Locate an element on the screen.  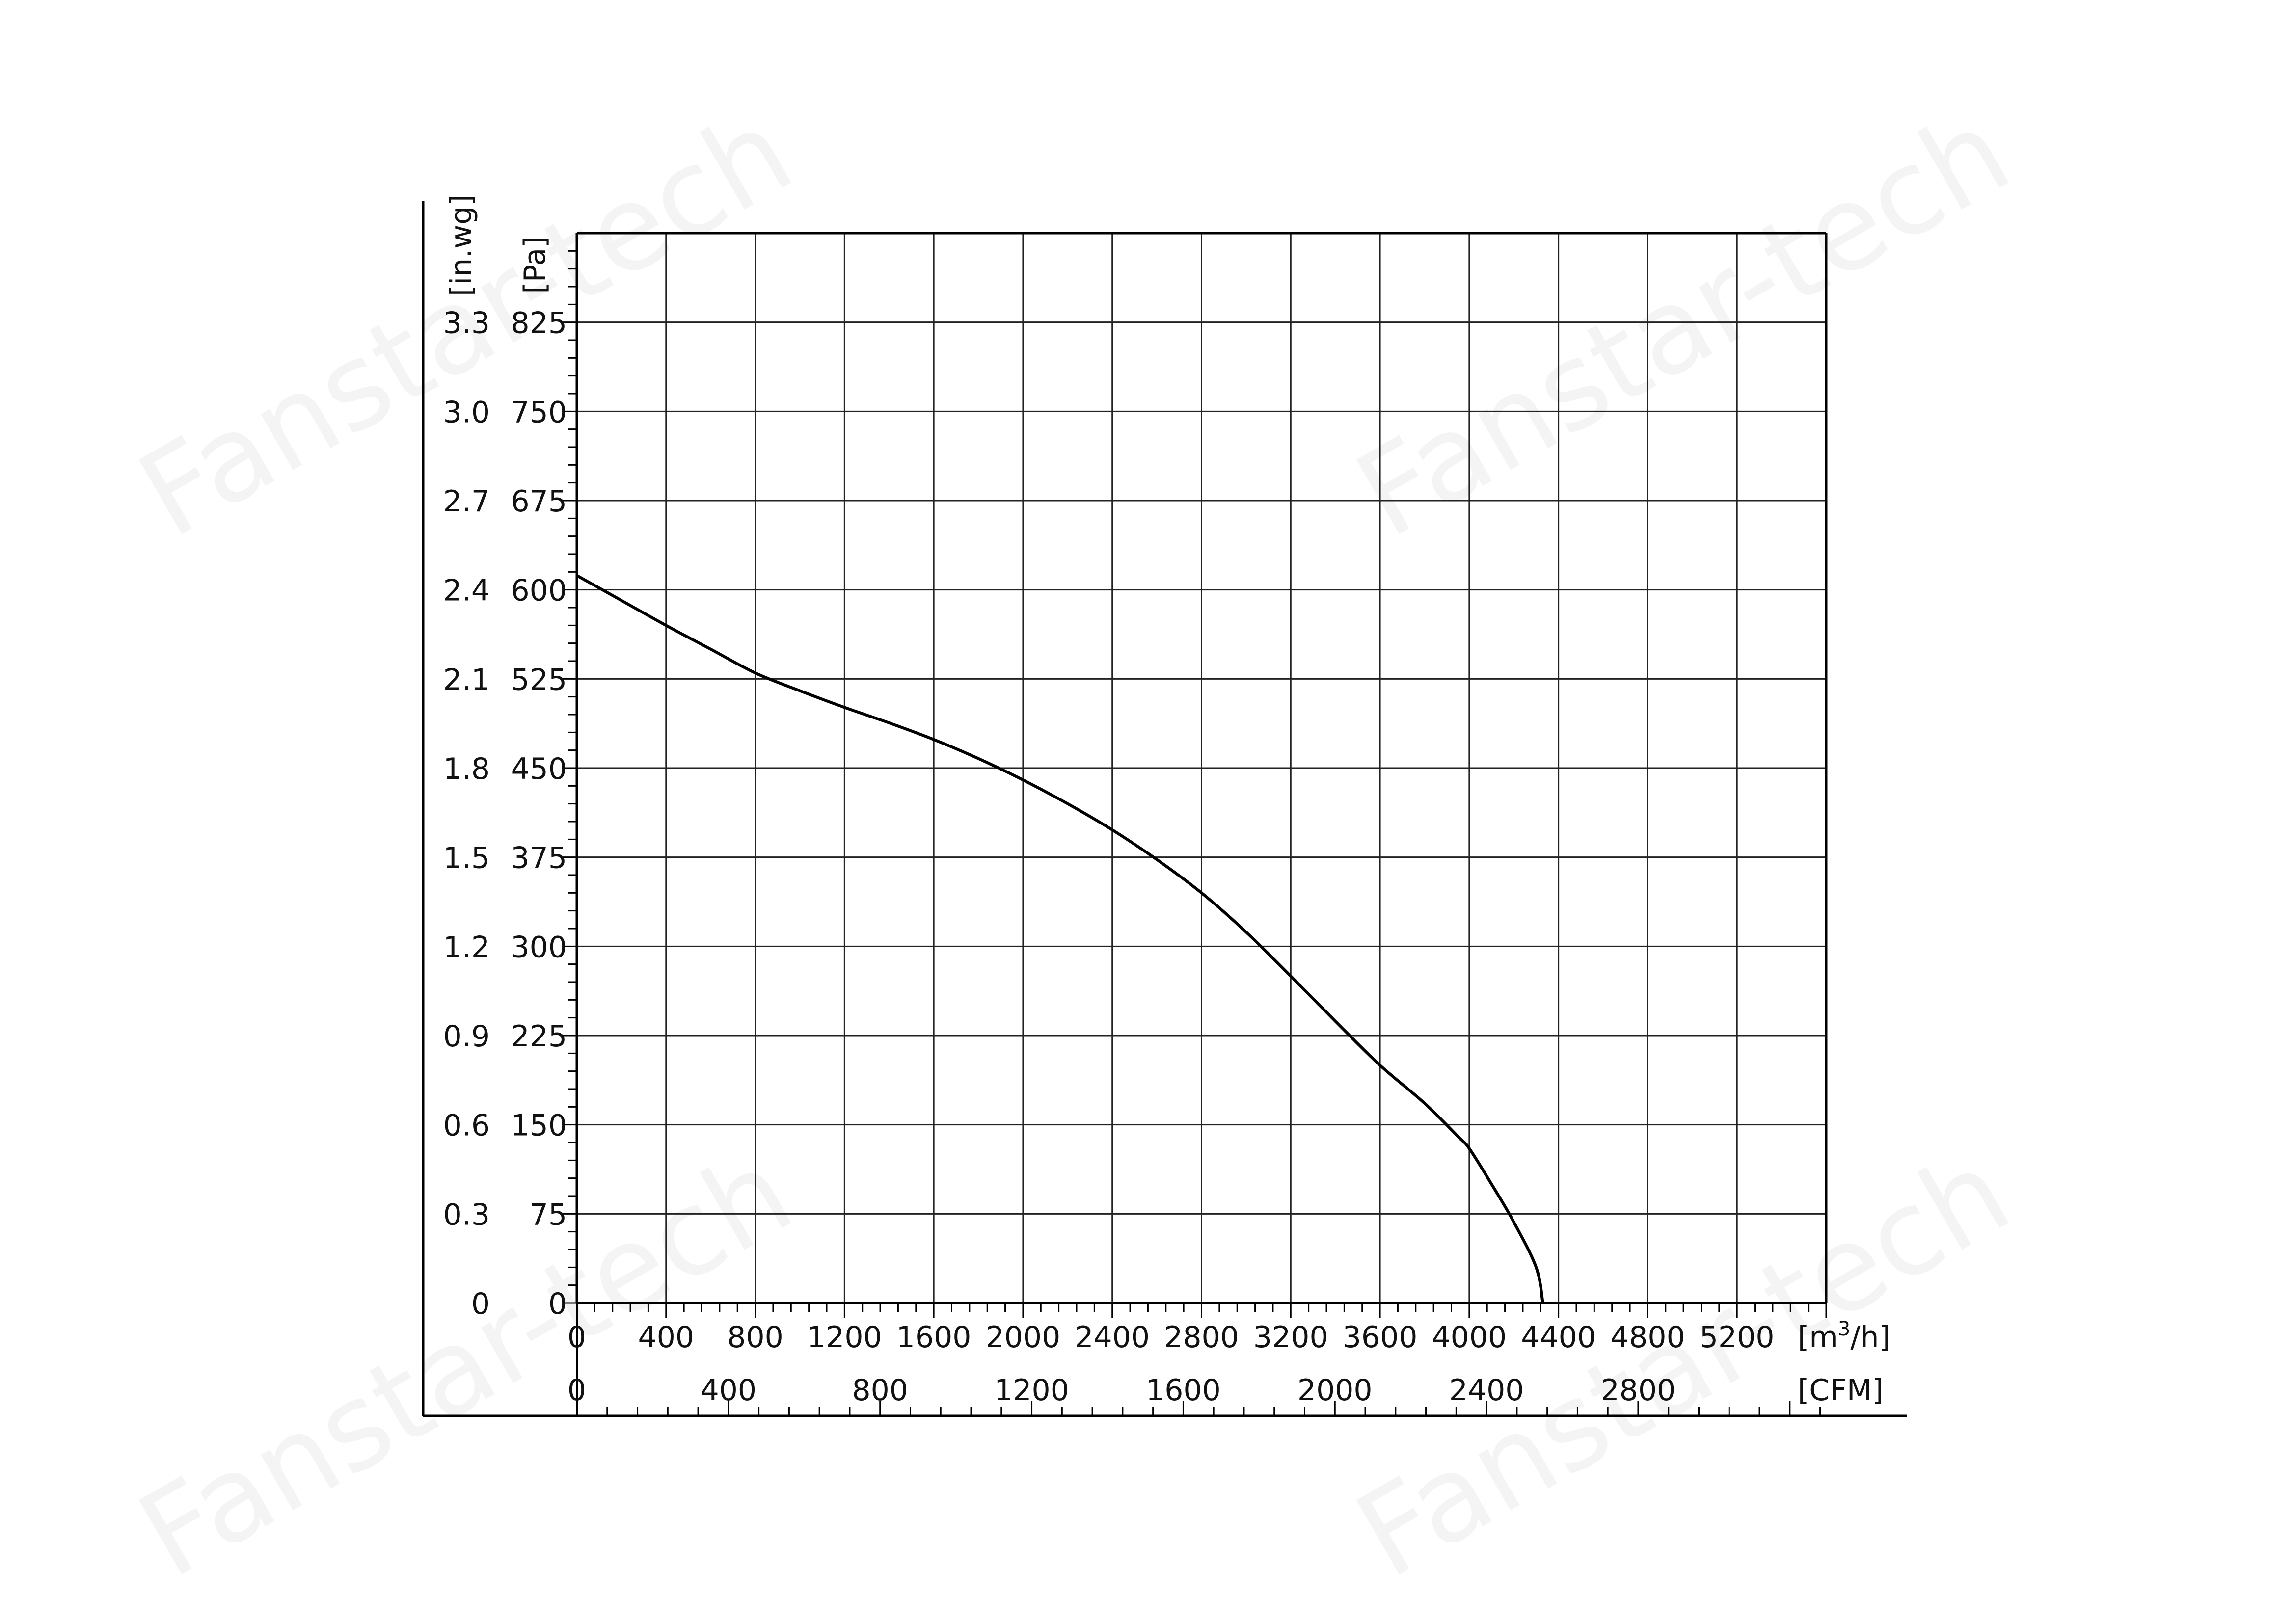
x-tick-label-m3h: 1600 is located at coordinates (934, 1337).